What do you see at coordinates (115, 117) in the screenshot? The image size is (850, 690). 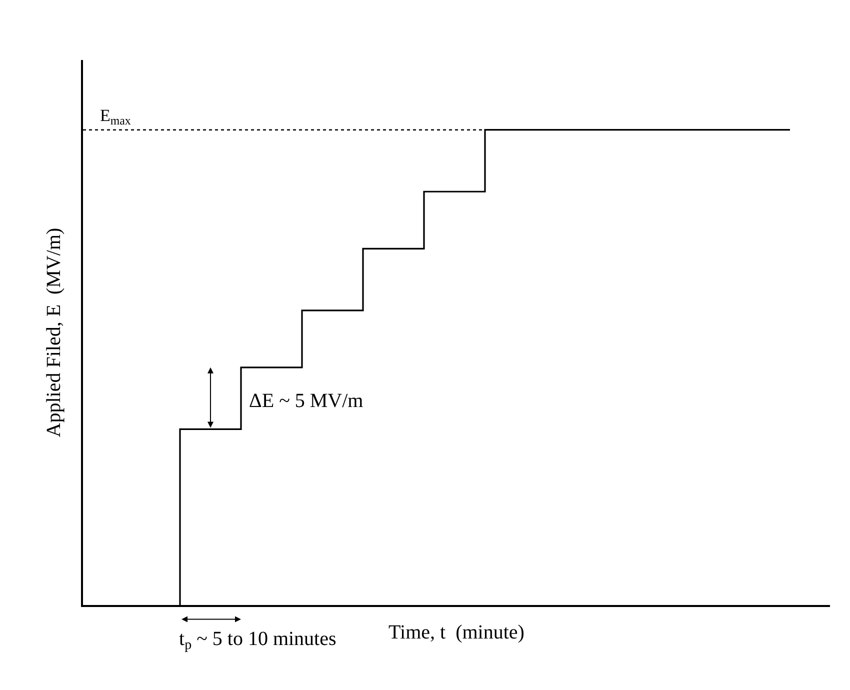 I see `ref-line-label: E$_{max}$` at bounding box center [115, 117].